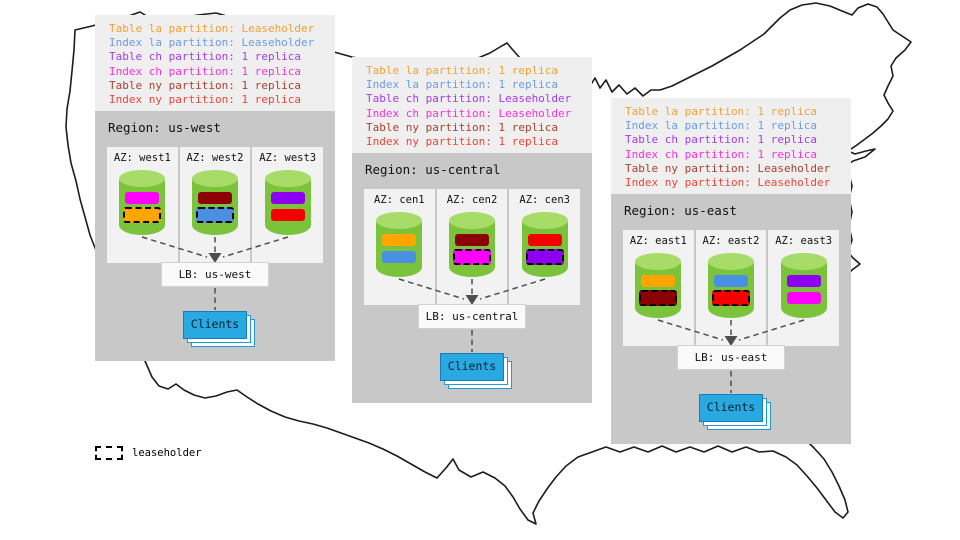 The width and height of the screenshot is (960, 540). I want to click on az-row: AZ: east1 AZ: east2 AZ: east3, so click(731, 288).